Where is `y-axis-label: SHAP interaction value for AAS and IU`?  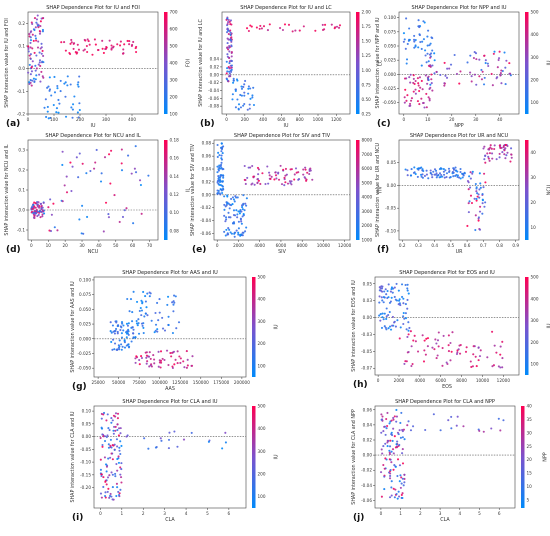
y-axis-label: SHAP interaction value for AAS and IU is located at coordinates (73, 327).